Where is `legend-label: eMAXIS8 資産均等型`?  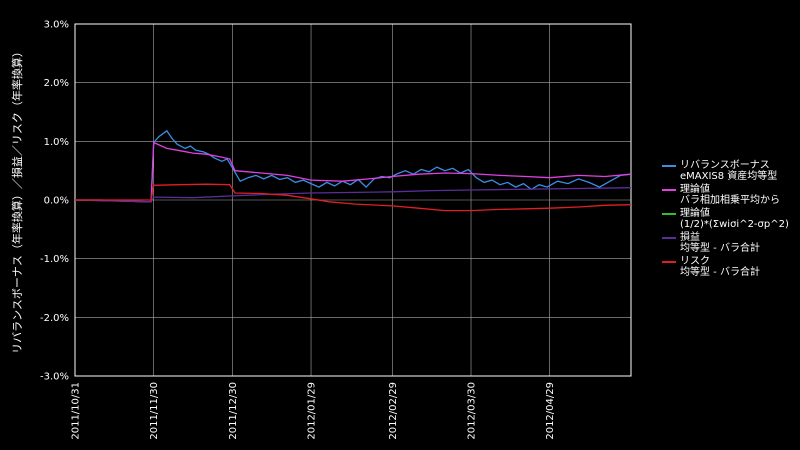 legend-label: eMAXIS8 資産均等型 is located at coordinates (729, 176).